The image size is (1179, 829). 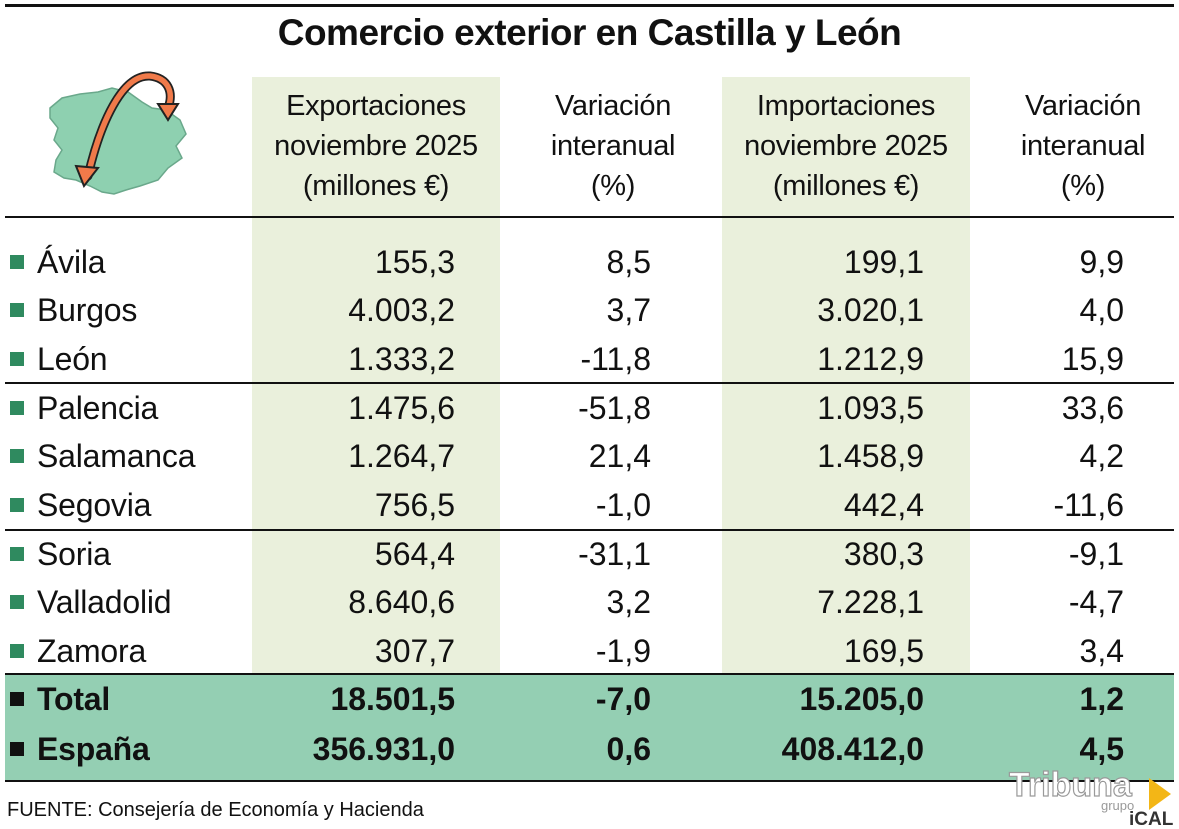 I want to click on tribuna-ical-logo: Tribuna grupo iCAL, so click(x=1091, y=796).